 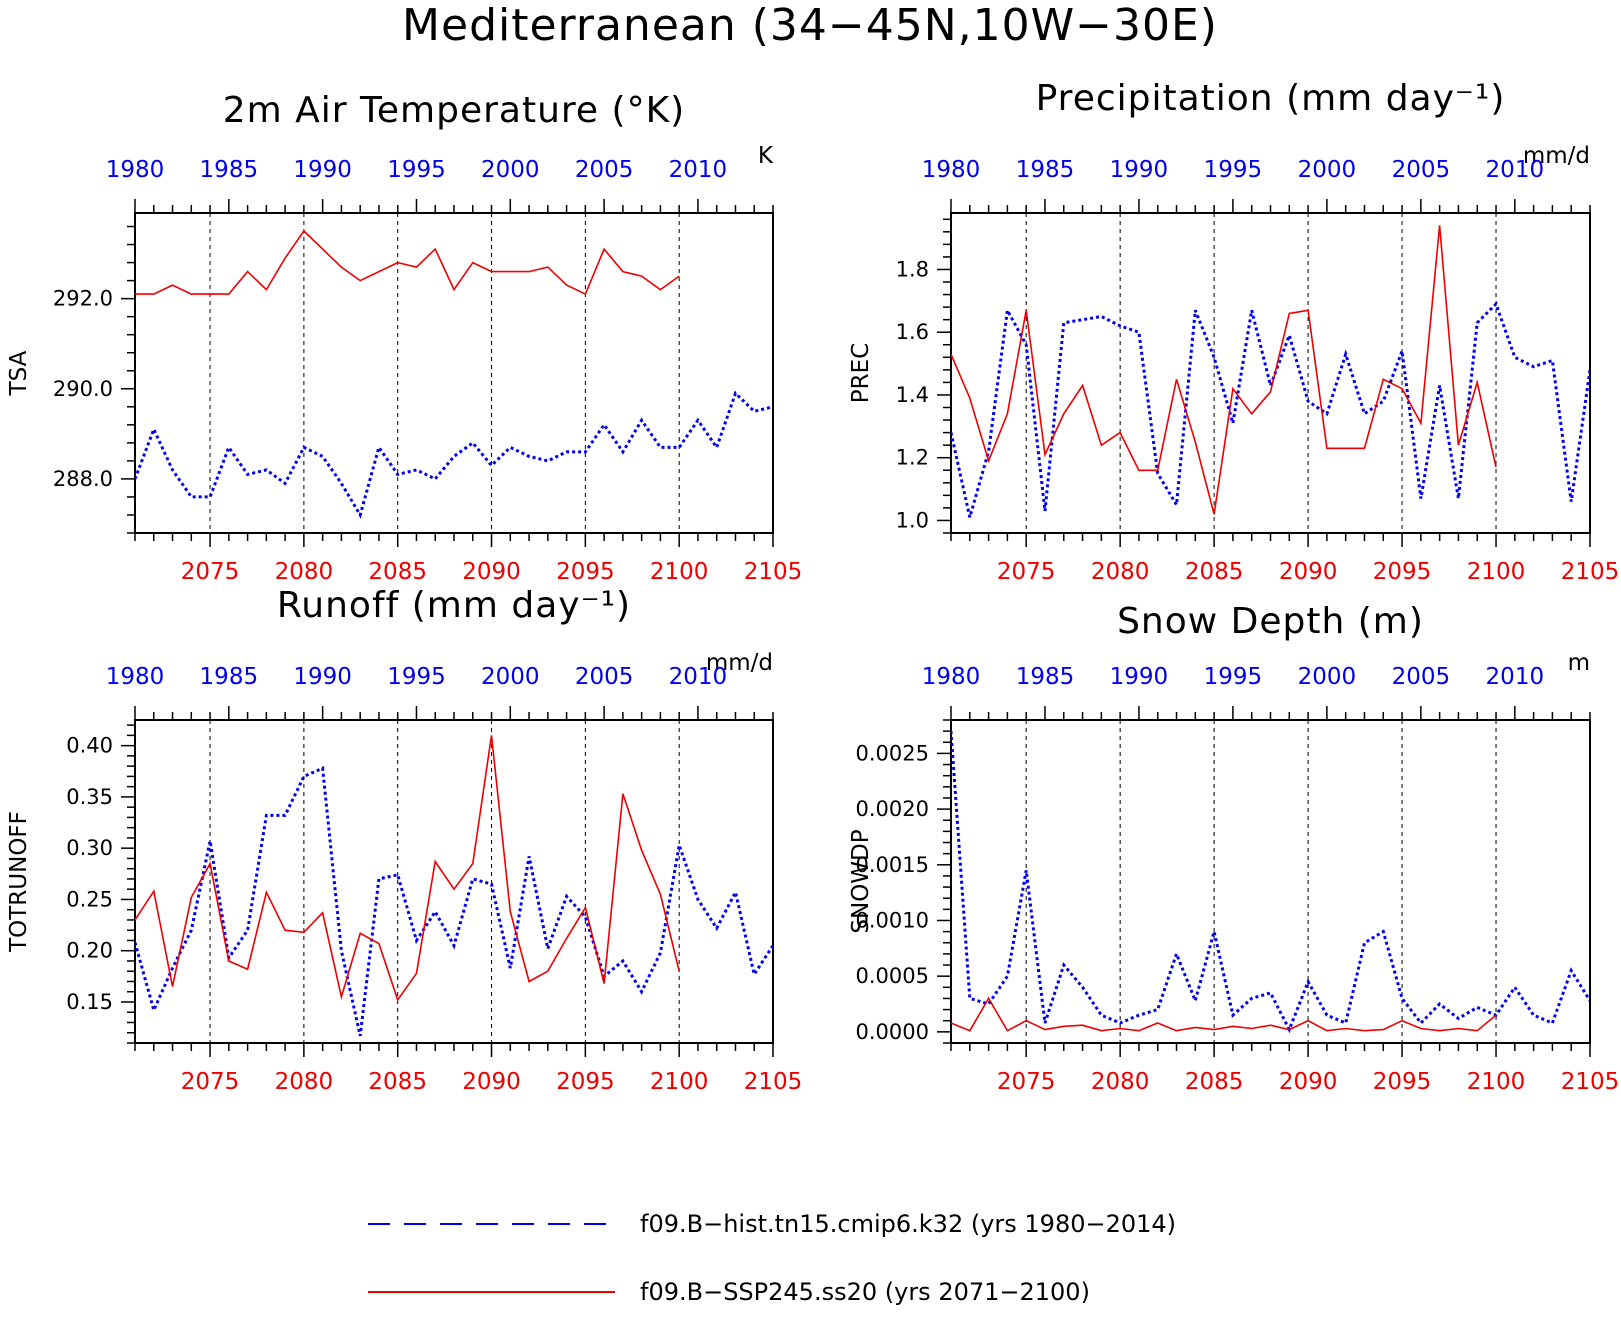 What do you see at coordinates (892, 809) in the screenshot?
I see `y-tick-label-snow: 0.0020` at bounding box center [892, 809].